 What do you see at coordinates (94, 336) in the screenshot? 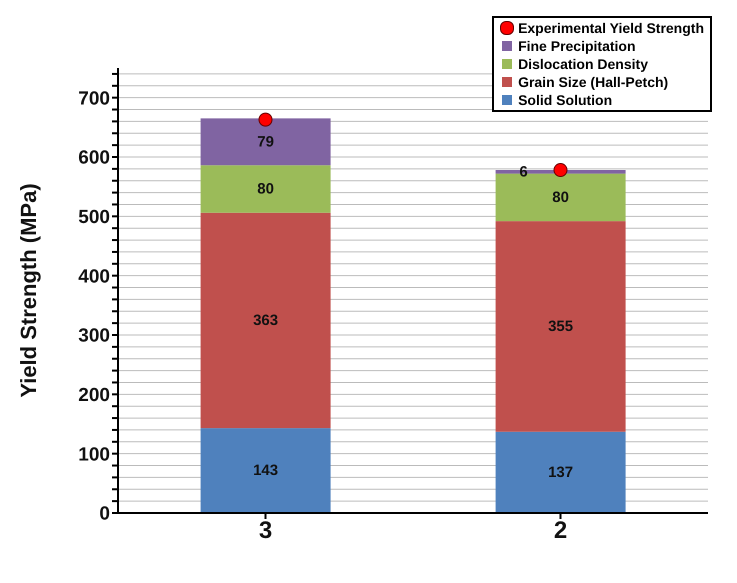
I see `y-tick-label: 300` at bounding box center [94, 336].